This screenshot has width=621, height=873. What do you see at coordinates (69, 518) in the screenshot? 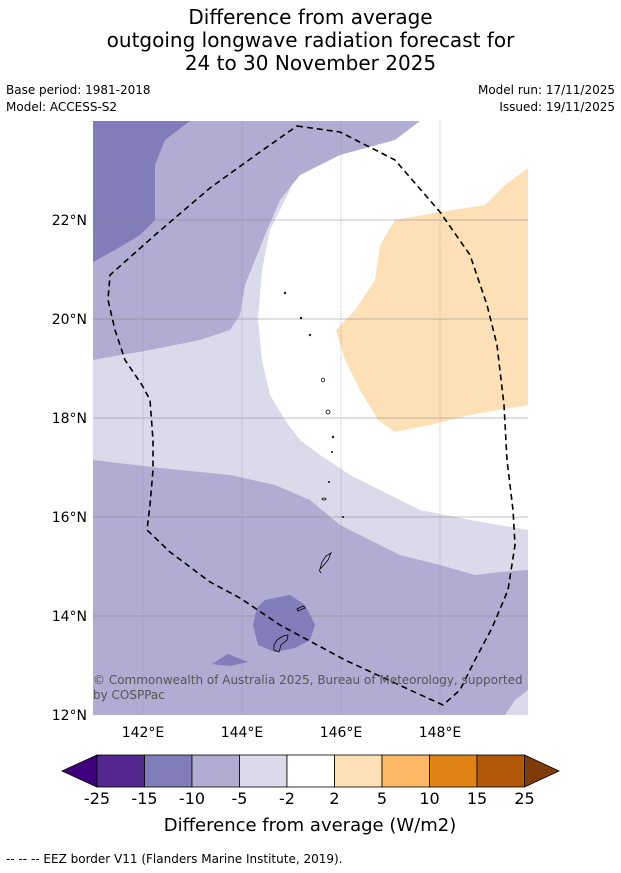
I see `lat-label: 16°N` at bounding box center [69, 518].